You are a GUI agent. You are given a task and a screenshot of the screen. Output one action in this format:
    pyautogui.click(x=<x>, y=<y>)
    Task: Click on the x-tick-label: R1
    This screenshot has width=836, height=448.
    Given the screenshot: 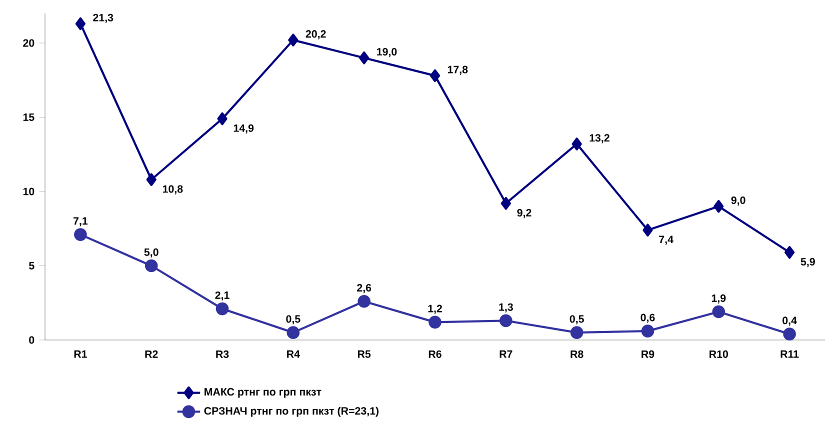 What is the action you would take?
    pyautogui.click(x=80, y=354)
    